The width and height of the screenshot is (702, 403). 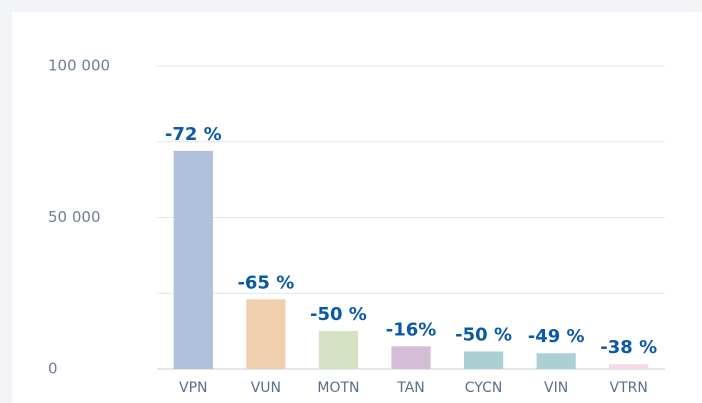 What do you see at coordinates (628, 347) in the screenshot?
I see `bar-annotation: -38 %` at bounding box center [628, 347].